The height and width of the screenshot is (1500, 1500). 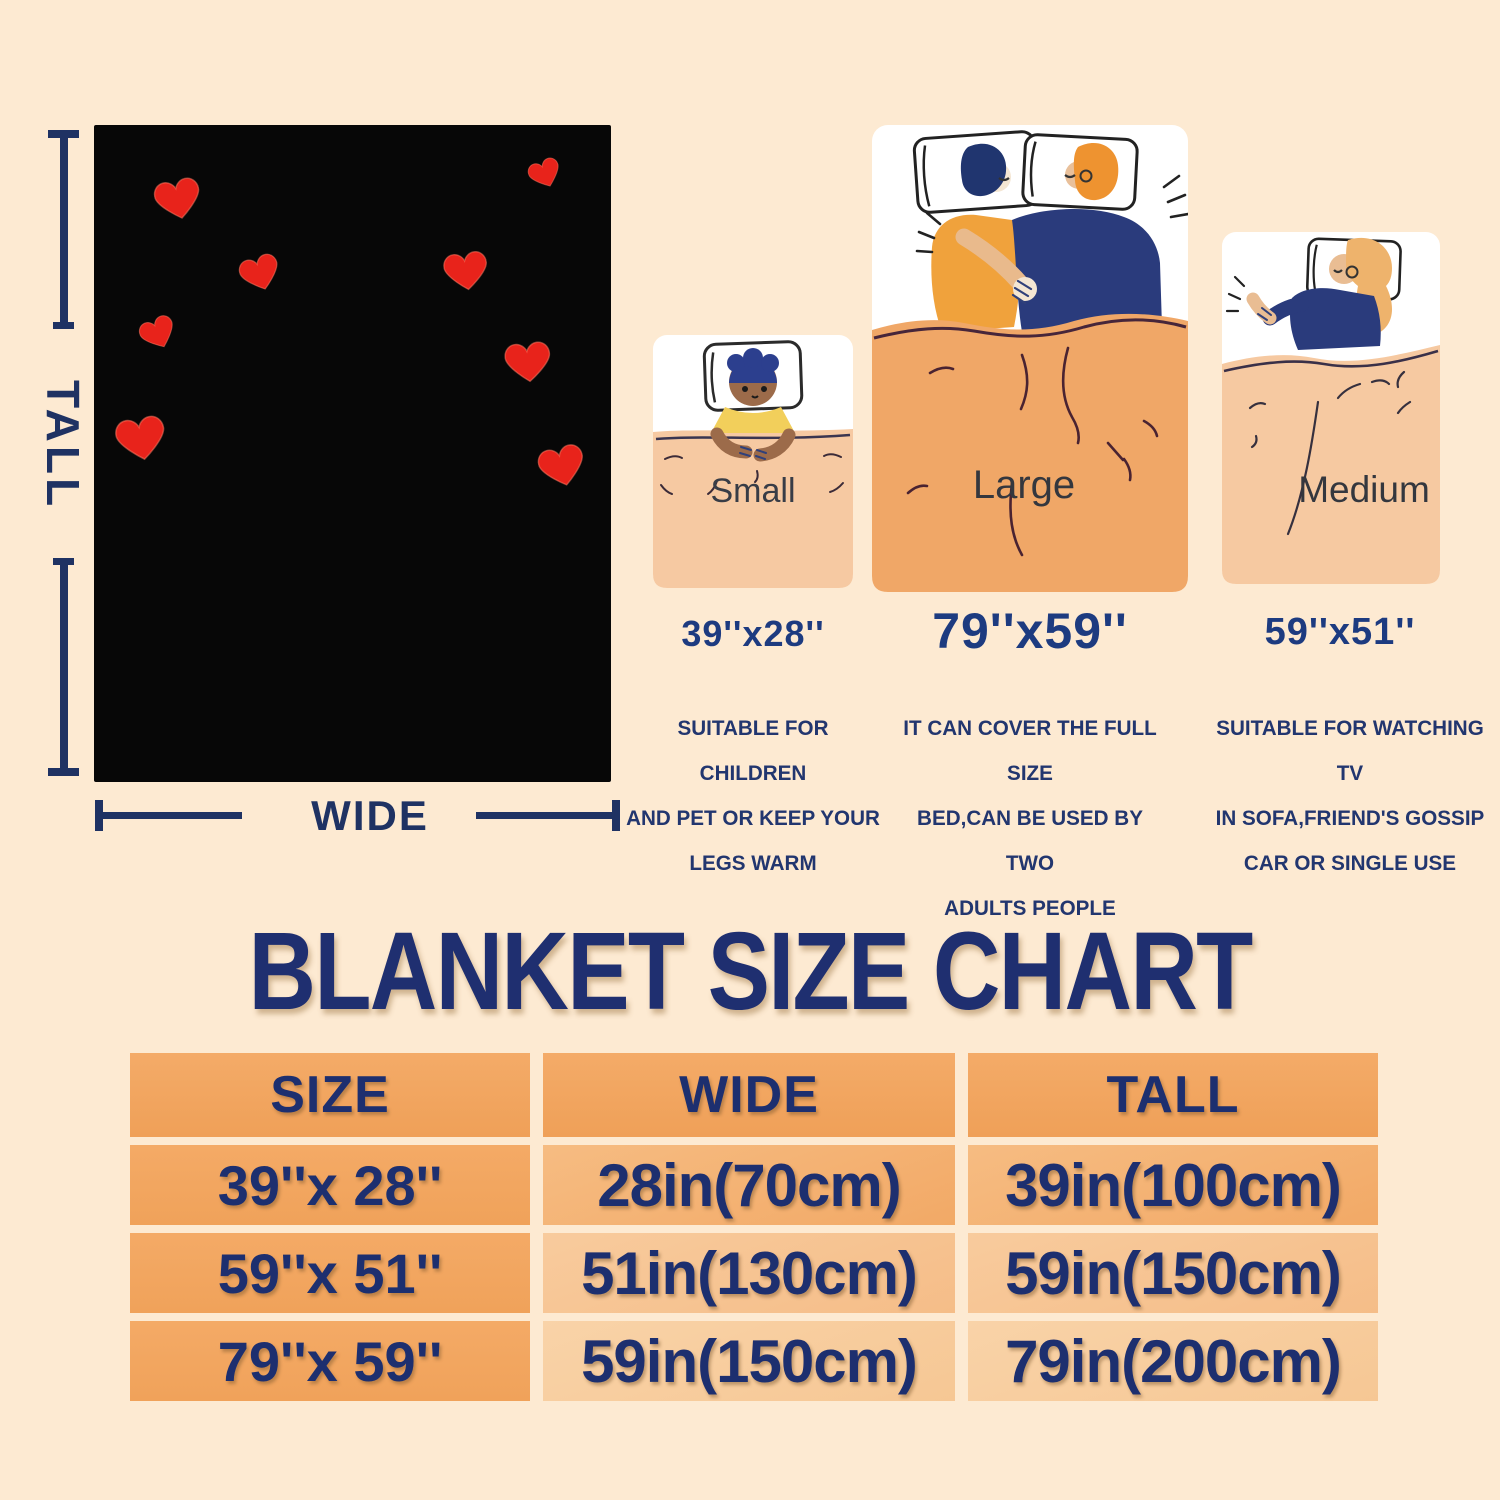 What do you see at coordinates (753, 863) in the screenshot?
I see `description-line: LEGS WARM` at bounding box center [753, 863].